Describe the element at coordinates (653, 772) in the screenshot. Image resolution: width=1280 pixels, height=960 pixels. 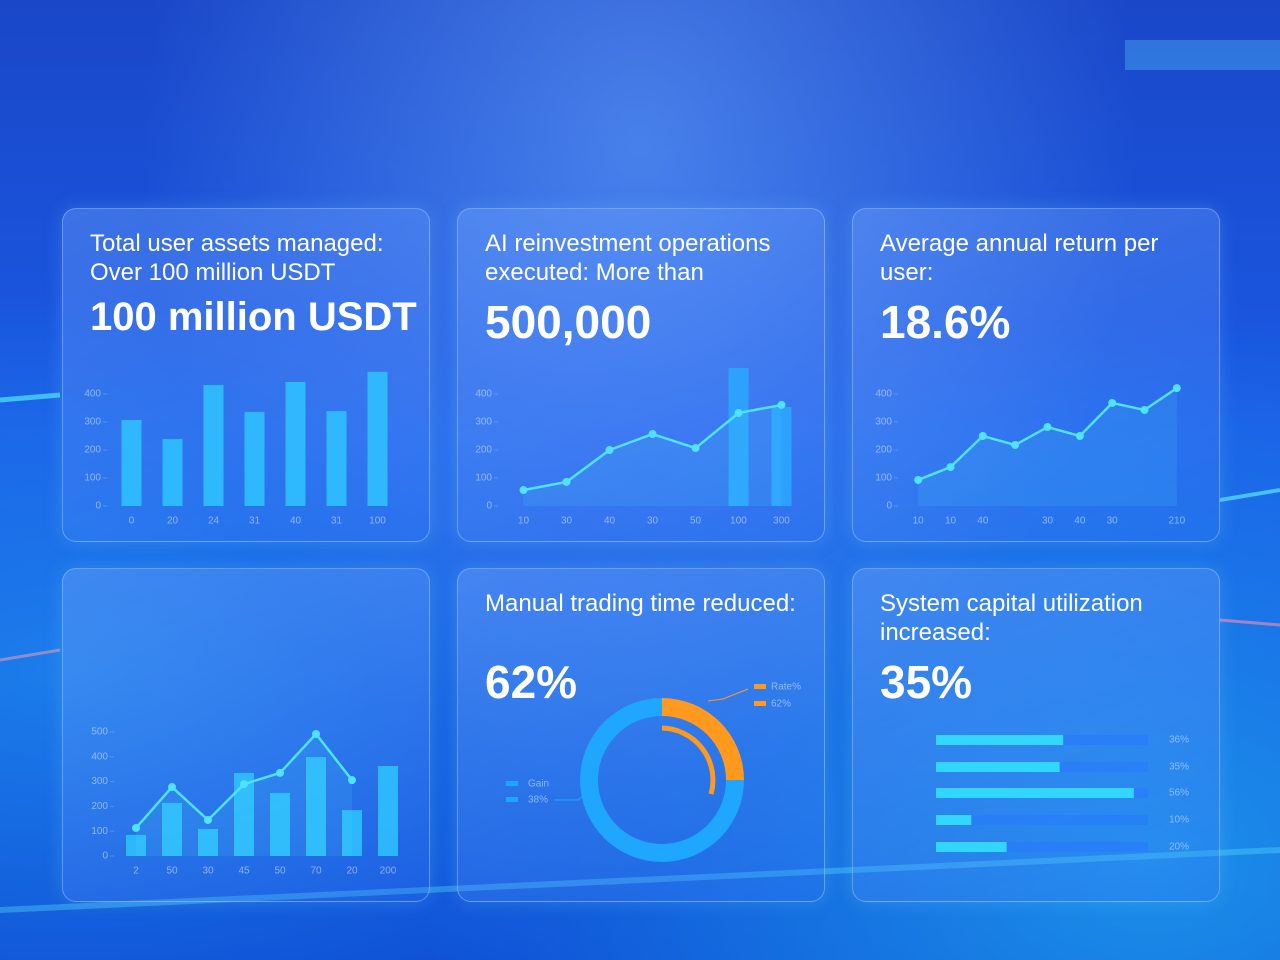
I see `card-chart: Rate% 62% Gain 38%` at that location.